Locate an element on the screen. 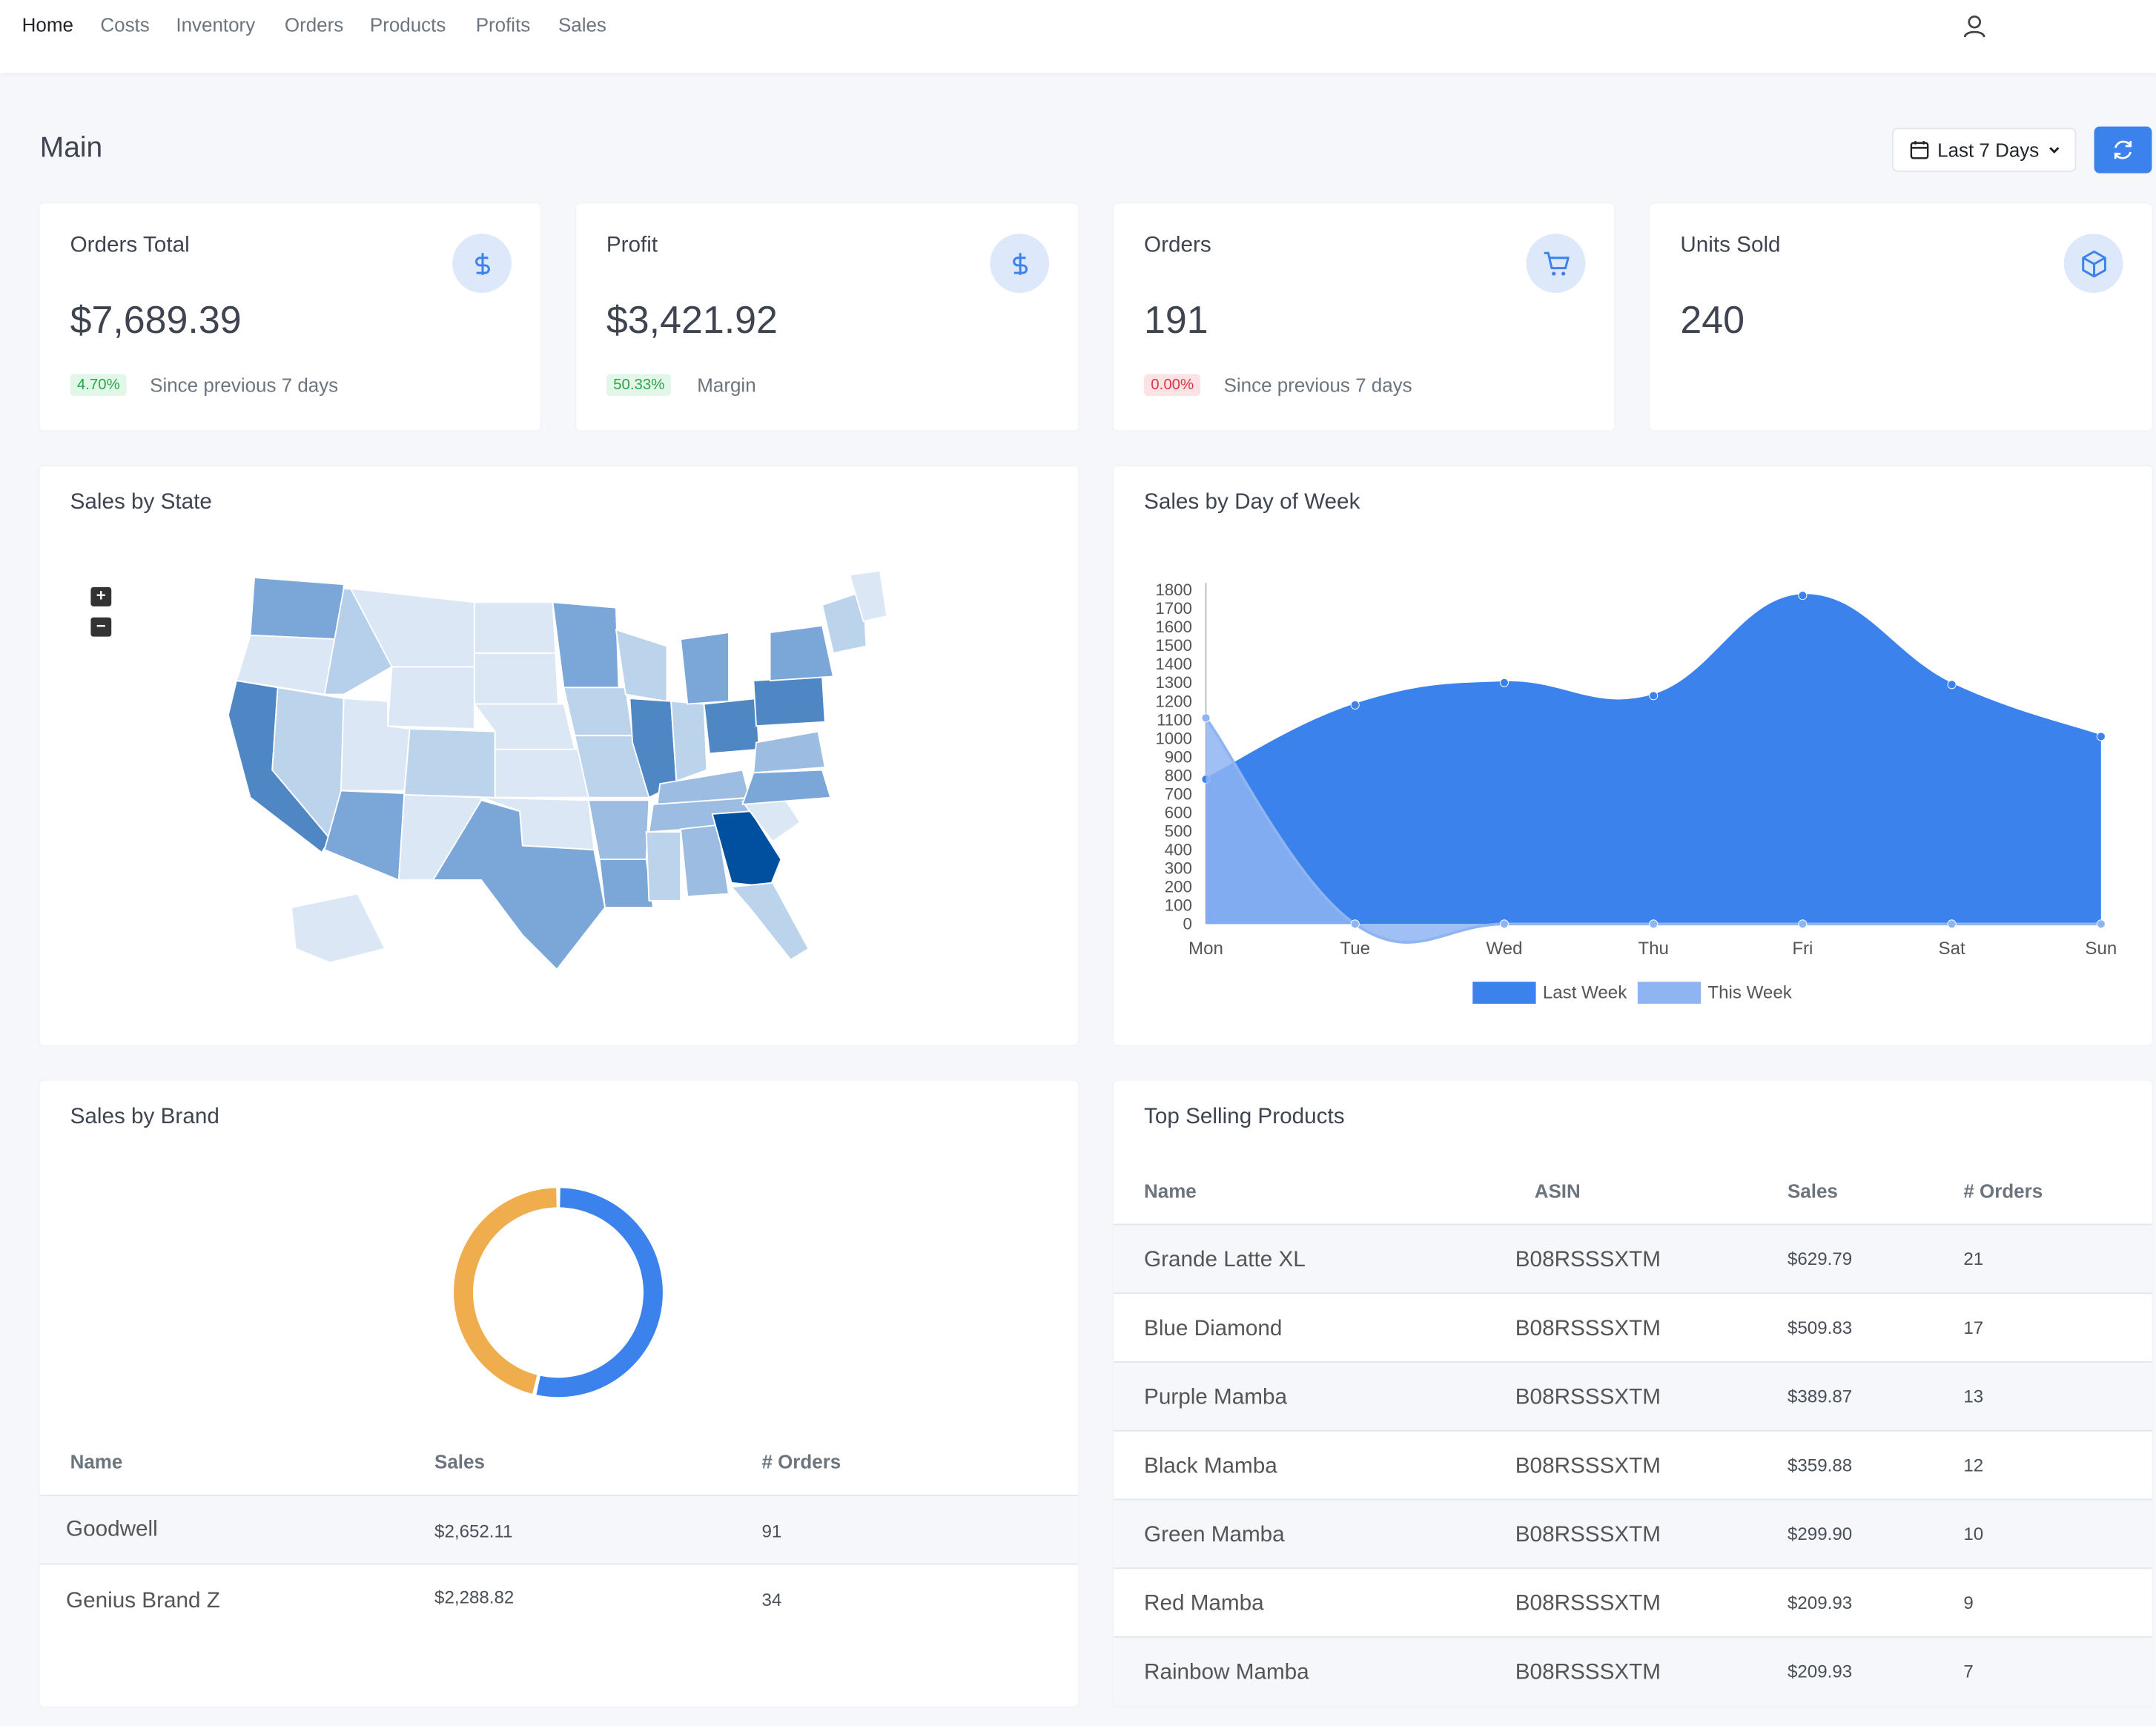  card-title: Top Selling Products is located at coordinates (1245, 1117).